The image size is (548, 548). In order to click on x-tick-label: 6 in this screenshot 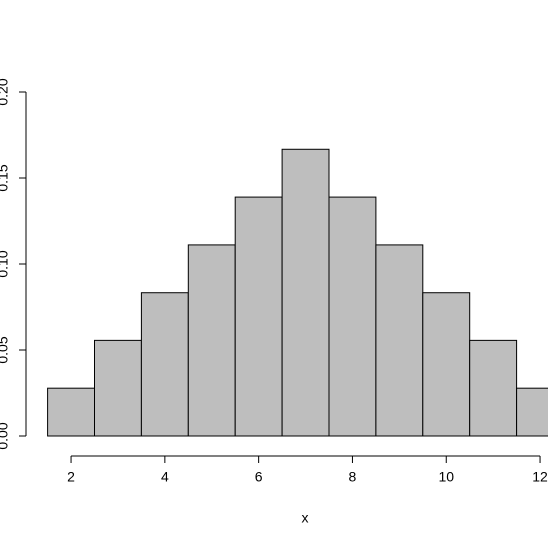, I will do `click(259, 477)`.